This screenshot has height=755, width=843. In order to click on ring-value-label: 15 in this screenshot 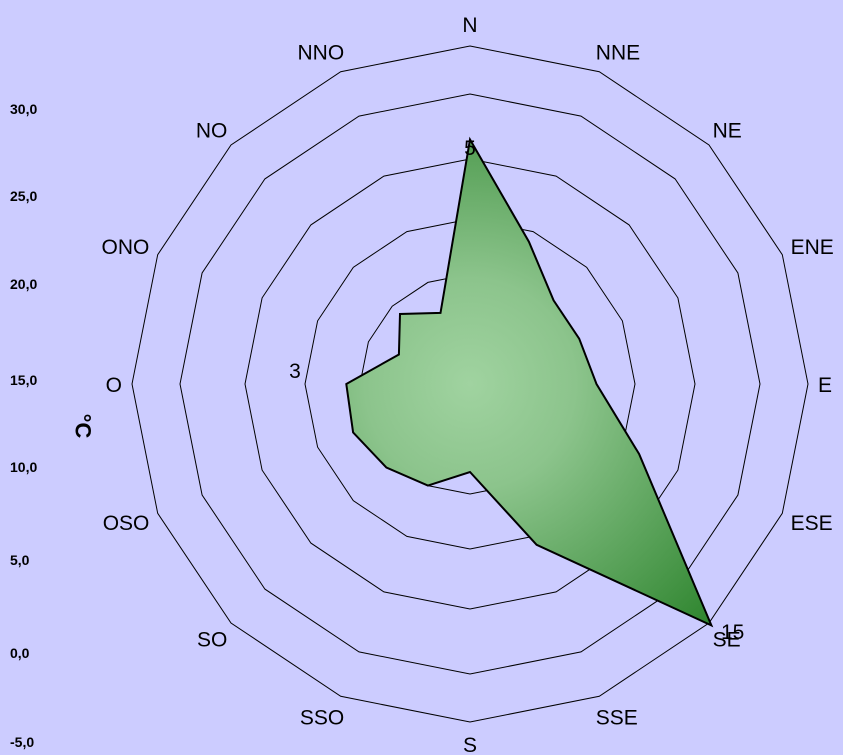, I will do `click(732, 632)`.